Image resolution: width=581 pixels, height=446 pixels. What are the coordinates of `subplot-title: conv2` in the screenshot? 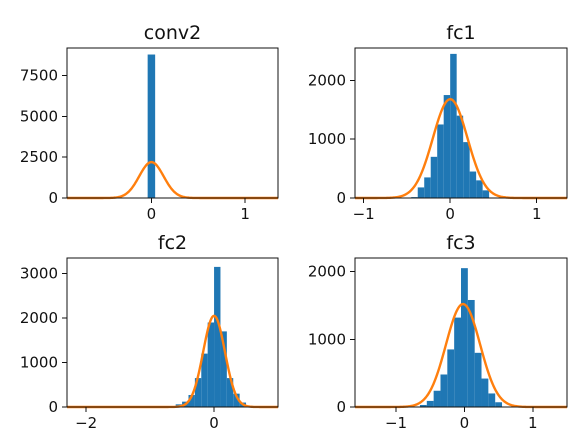 It's located at (172, 33).